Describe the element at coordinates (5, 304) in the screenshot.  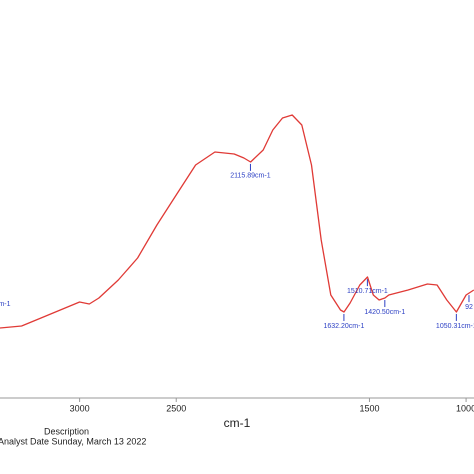
I see `peak-label: 18cm-1` at that location.